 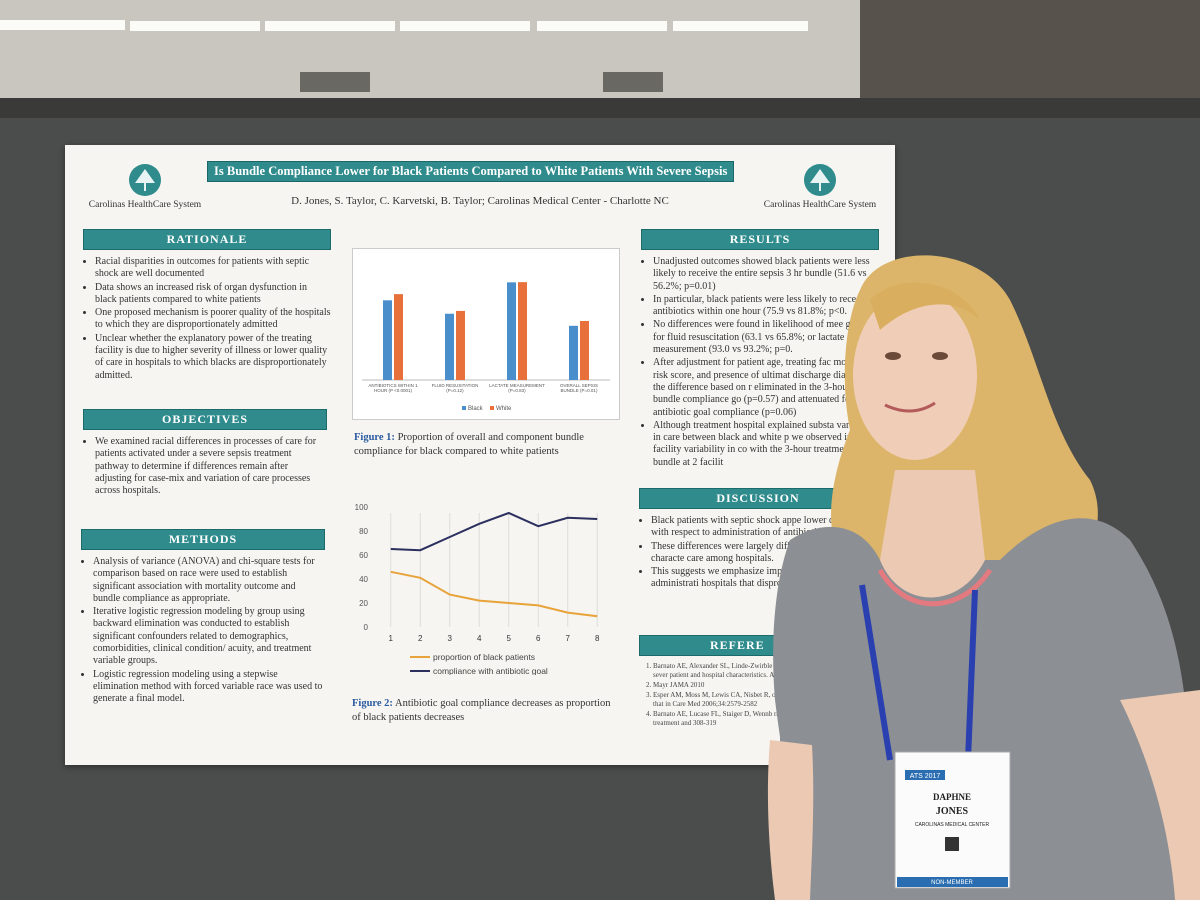 What do you see at coordinates (597, 638) in the screenshot?
I see `x-tick-label: 8` at bounding box center [597, 638].